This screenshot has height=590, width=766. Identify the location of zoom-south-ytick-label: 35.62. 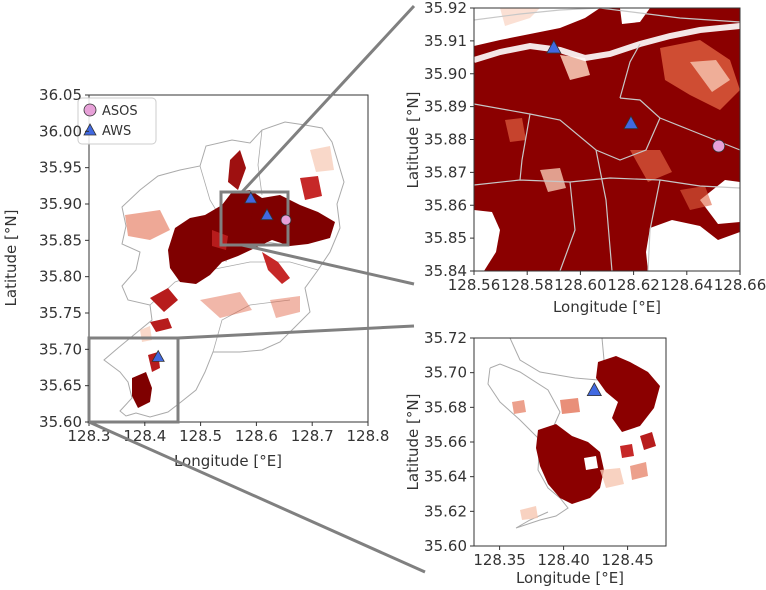
(445, 511).